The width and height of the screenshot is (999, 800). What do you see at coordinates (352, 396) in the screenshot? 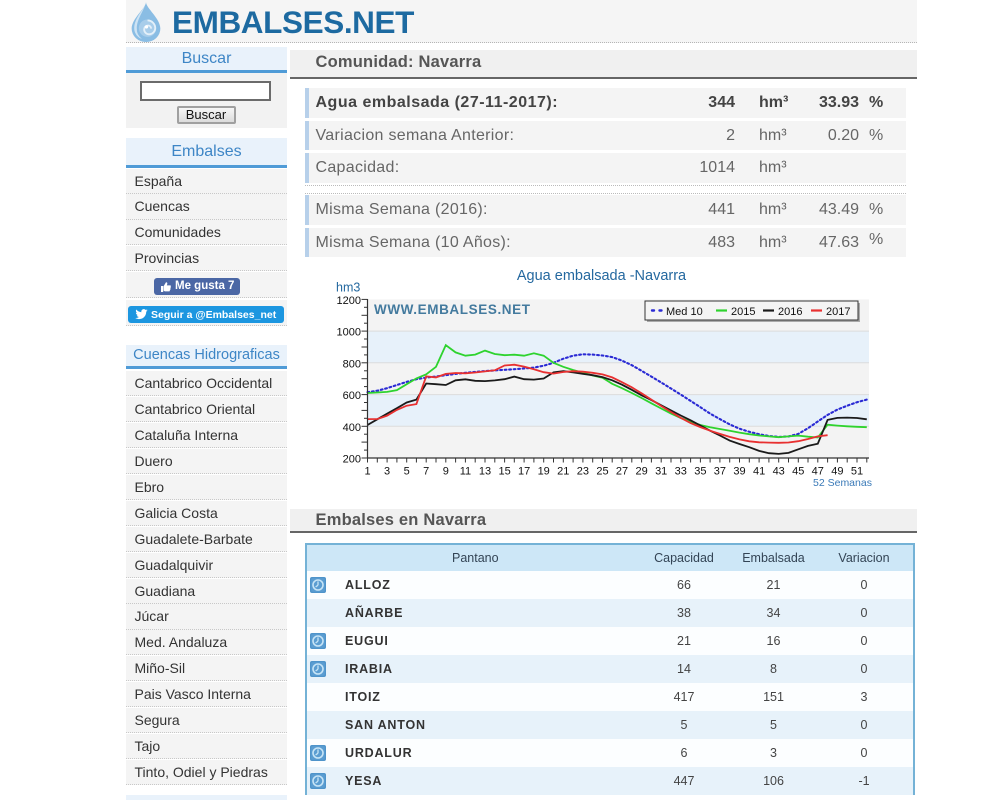
I see `svg-text: 600` at bounding box center [352, 396].